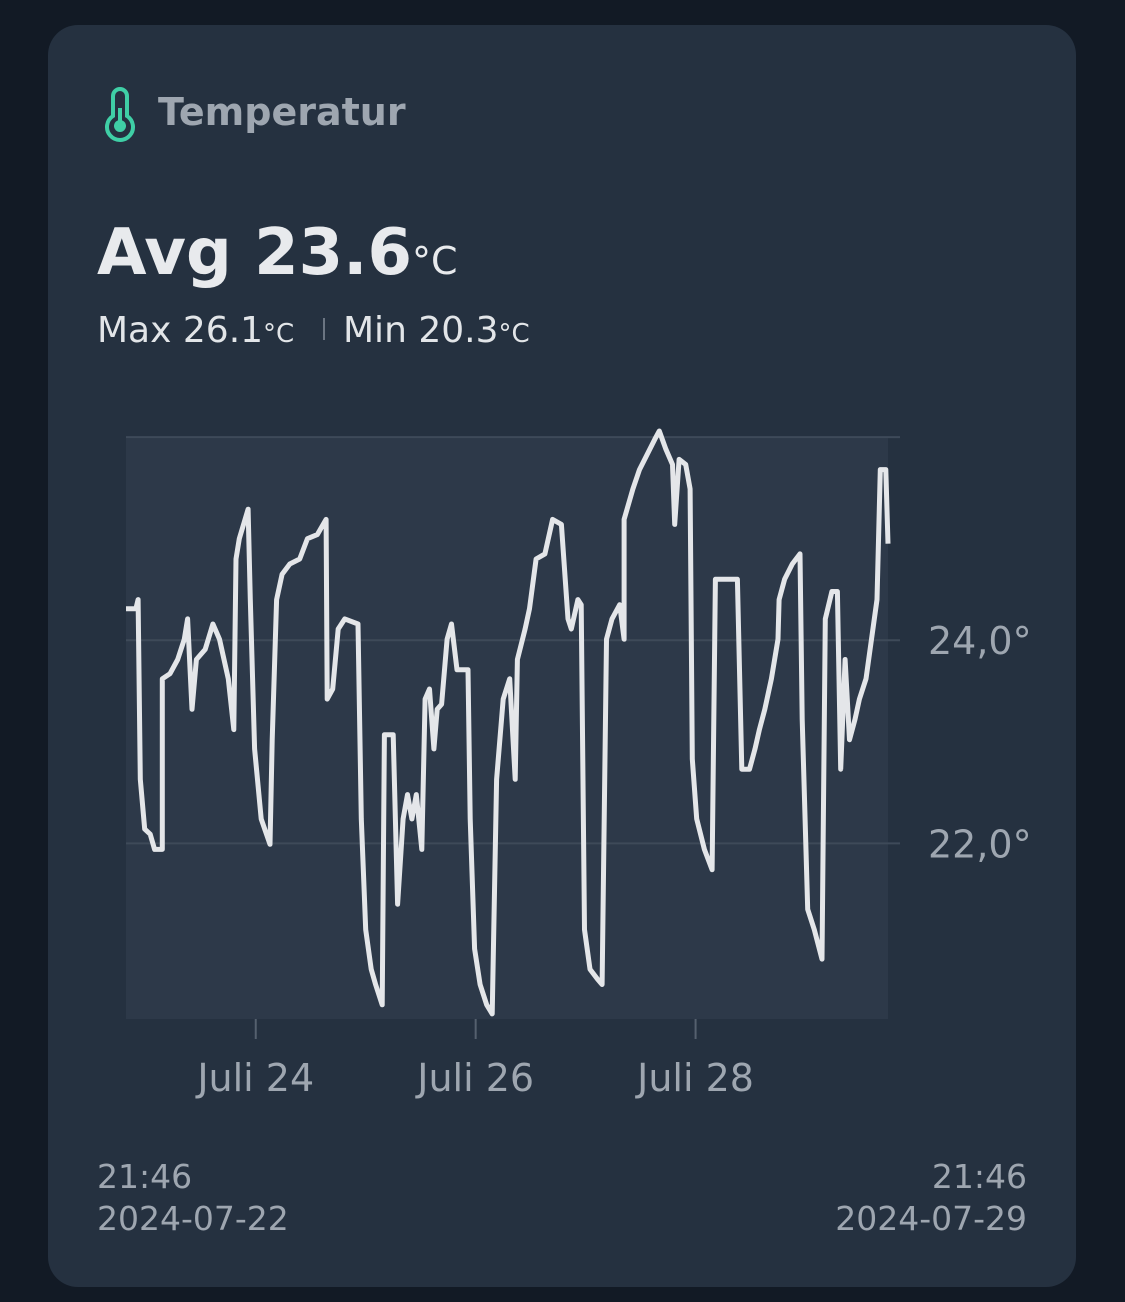  Describe the element at coordinates (254, 1078) in the screenshot. I see `x-tick-label: Juli 24` at that location.